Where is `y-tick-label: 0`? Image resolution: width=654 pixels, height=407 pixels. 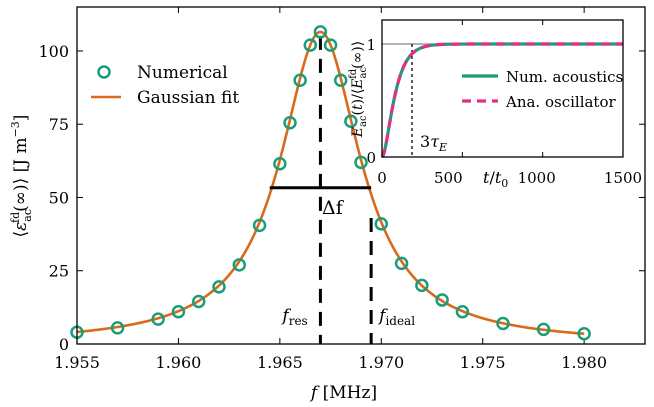
y-tick-label: 0 is located at coordinates (64, 344).